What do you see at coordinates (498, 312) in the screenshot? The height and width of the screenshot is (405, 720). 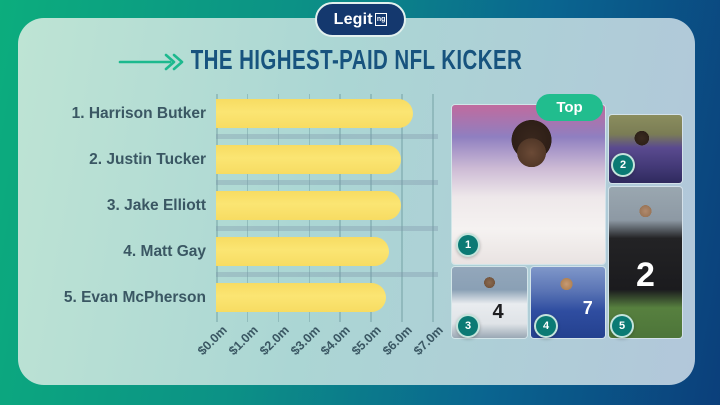 I see `jersey-number: 4` at bounding box center [498, 312].